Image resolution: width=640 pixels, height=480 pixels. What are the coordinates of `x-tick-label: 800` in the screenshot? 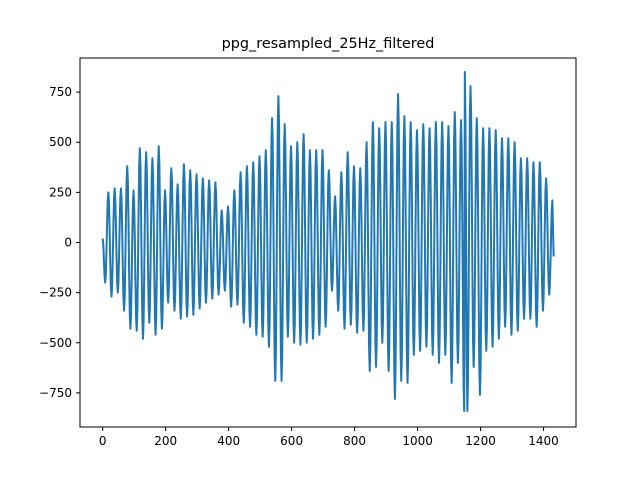 It's located at (354, 441).